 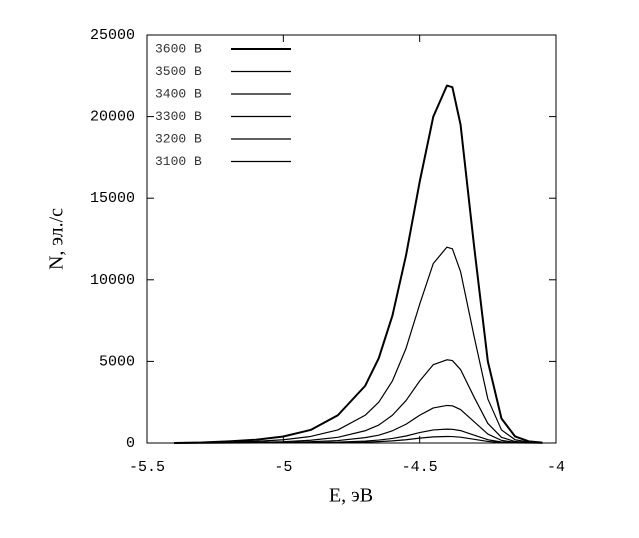 I want to click on y-tick-label: 0, so click(x=130, y=443).